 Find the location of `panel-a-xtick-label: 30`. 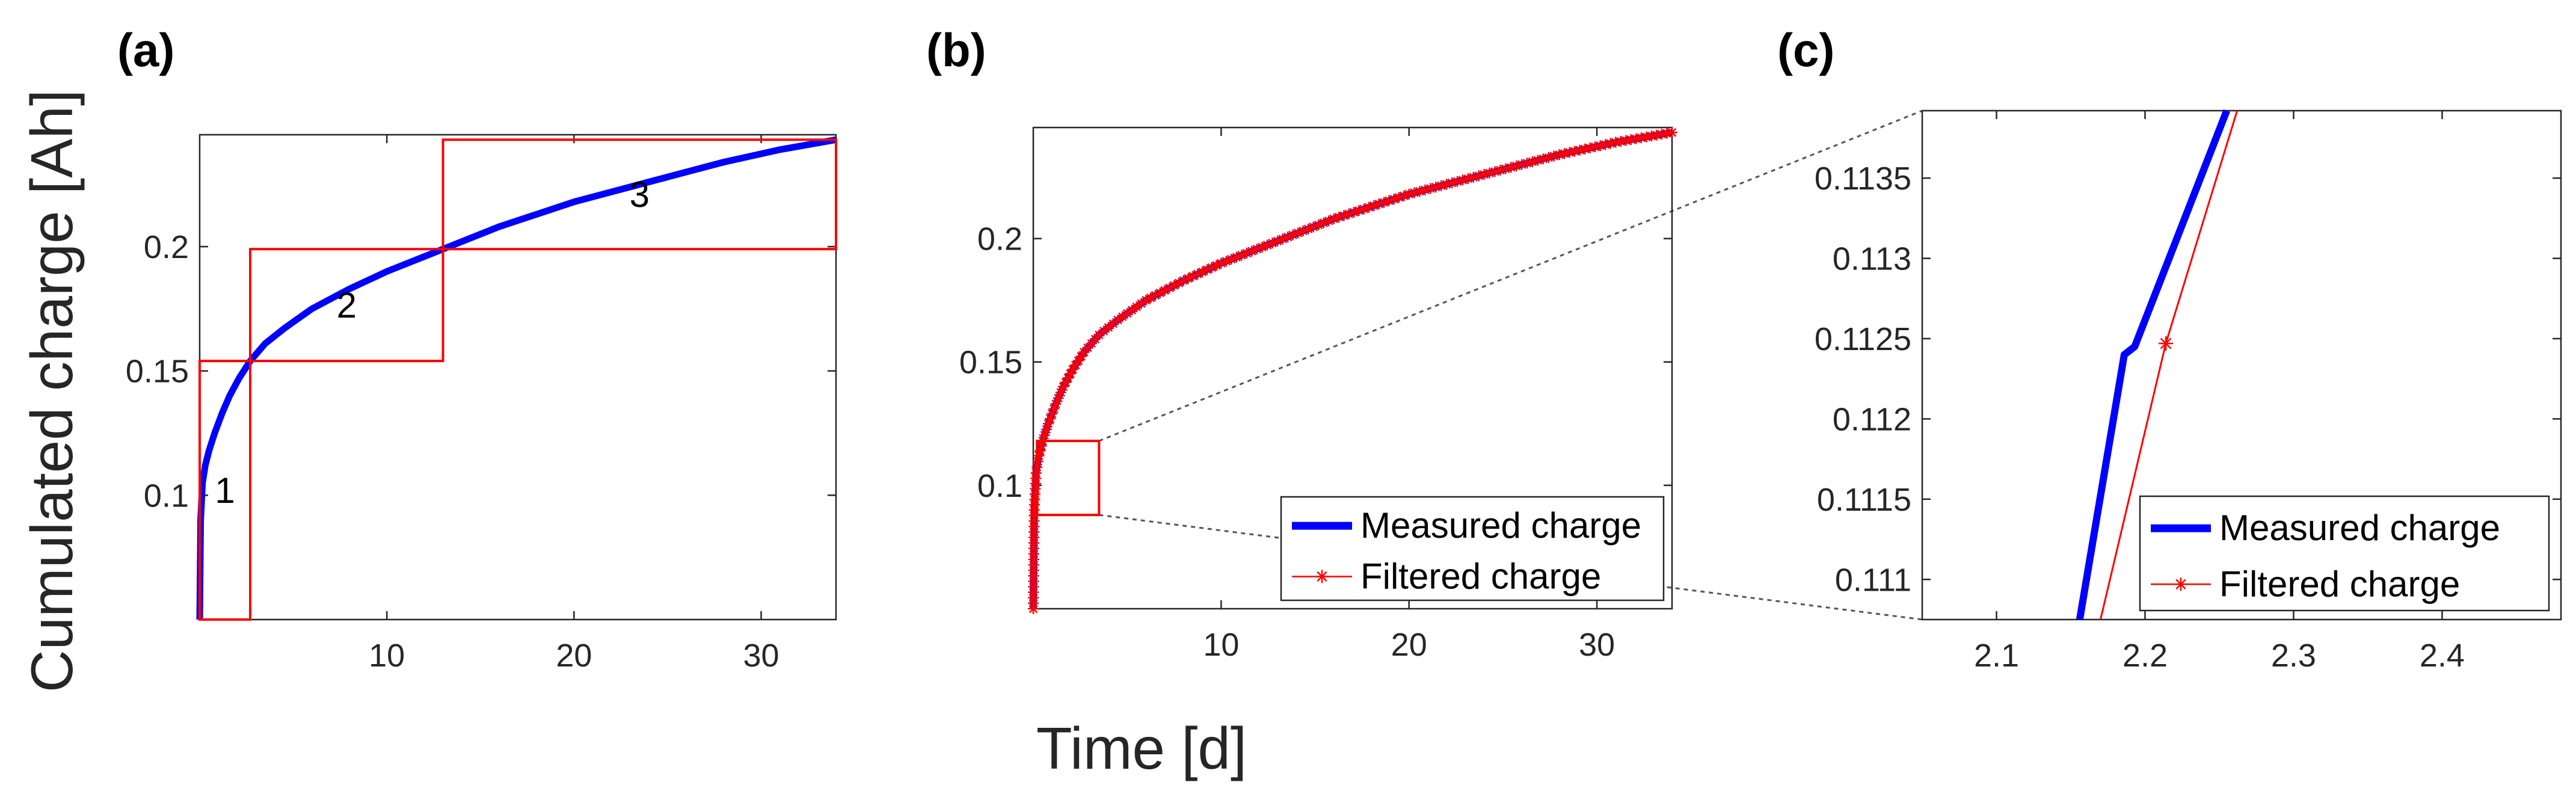

panel-a-xtick-label: 30 is located at coordinates (761, 656).